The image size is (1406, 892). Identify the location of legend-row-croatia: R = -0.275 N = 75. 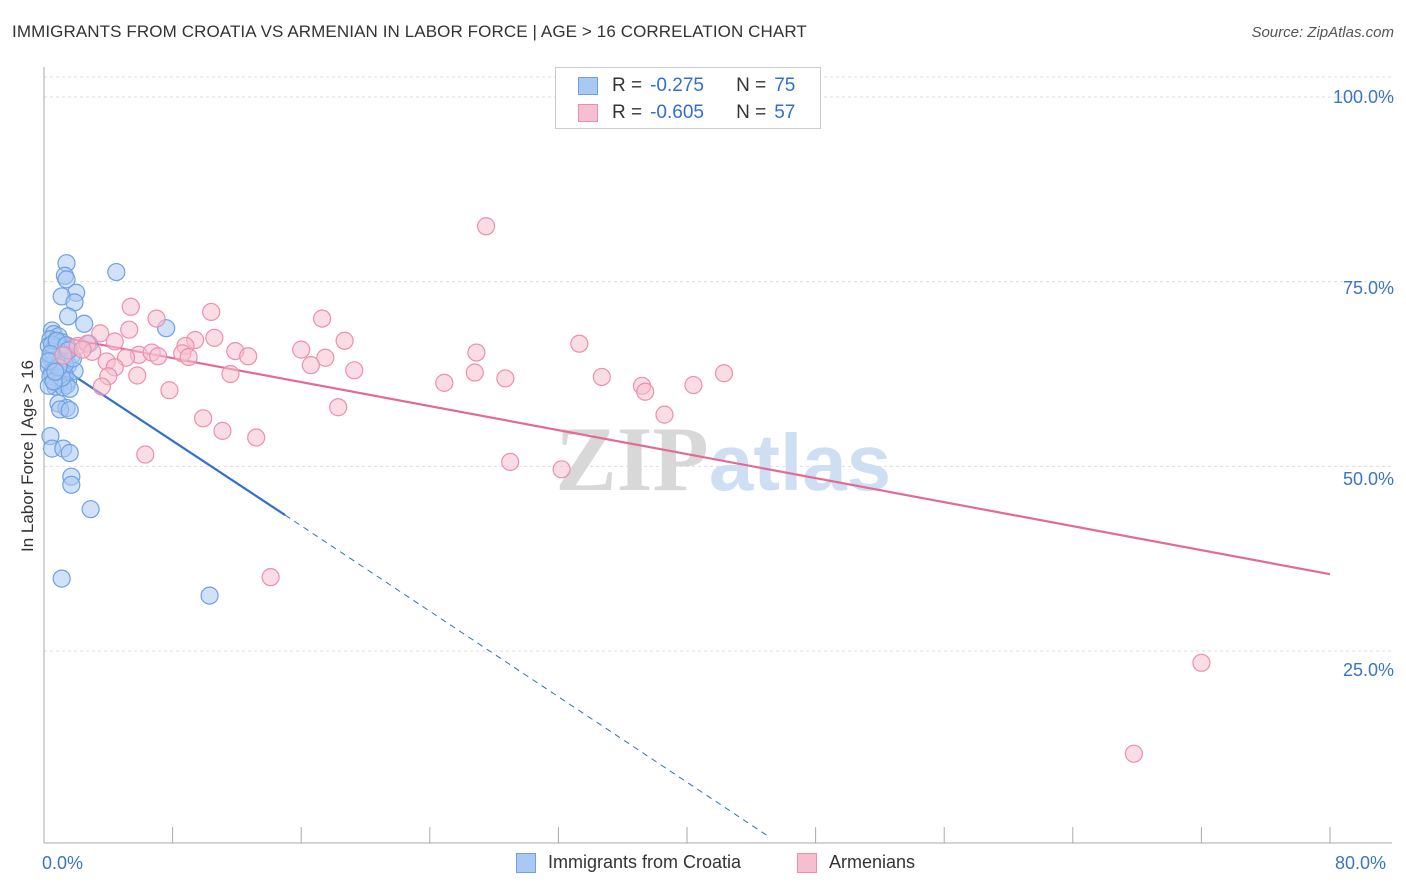
(686, 86).